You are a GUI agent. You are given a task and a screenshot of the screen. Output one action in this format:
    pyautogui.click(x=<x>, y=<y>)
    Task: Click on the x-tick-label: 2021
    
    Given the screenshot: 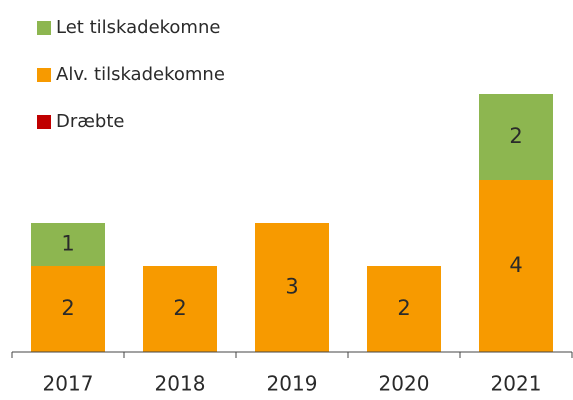 What is the action you would take?
    pyautogui.click(x=516, y=384)
    